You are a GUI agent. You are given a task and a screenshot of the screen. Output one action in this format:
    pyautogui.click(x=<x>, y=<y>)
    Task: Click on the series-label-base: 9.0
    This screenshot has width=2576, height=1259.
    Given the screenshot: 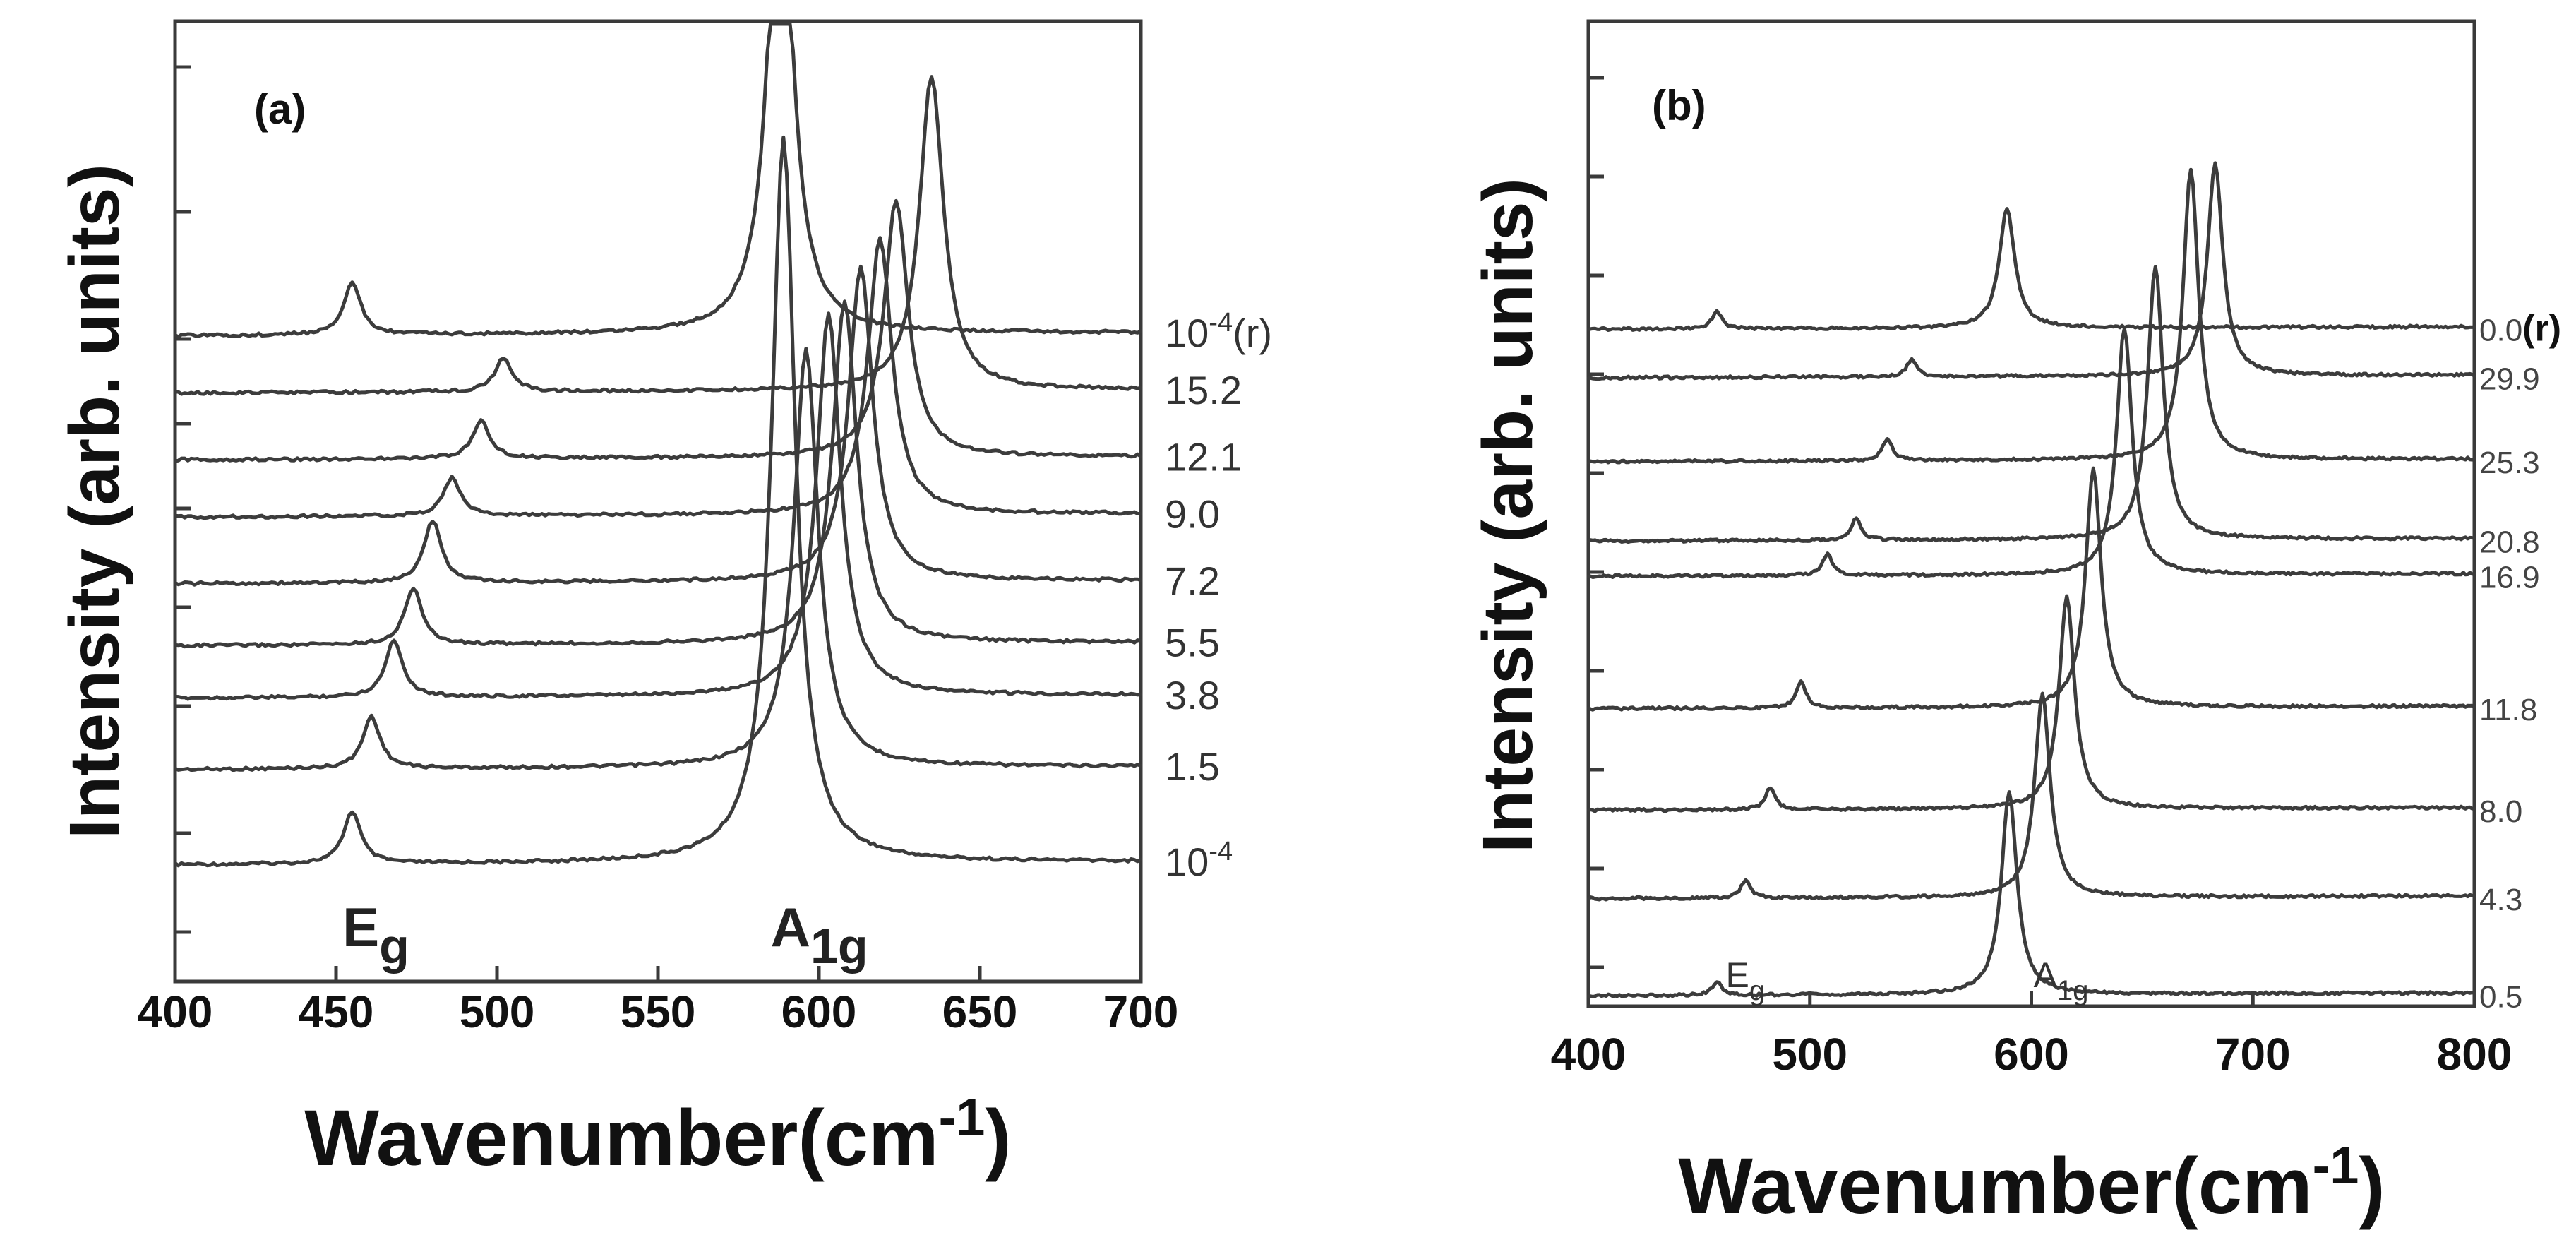 What is the action you would take?
    pyautogui.click(x=1192, y=513)
    